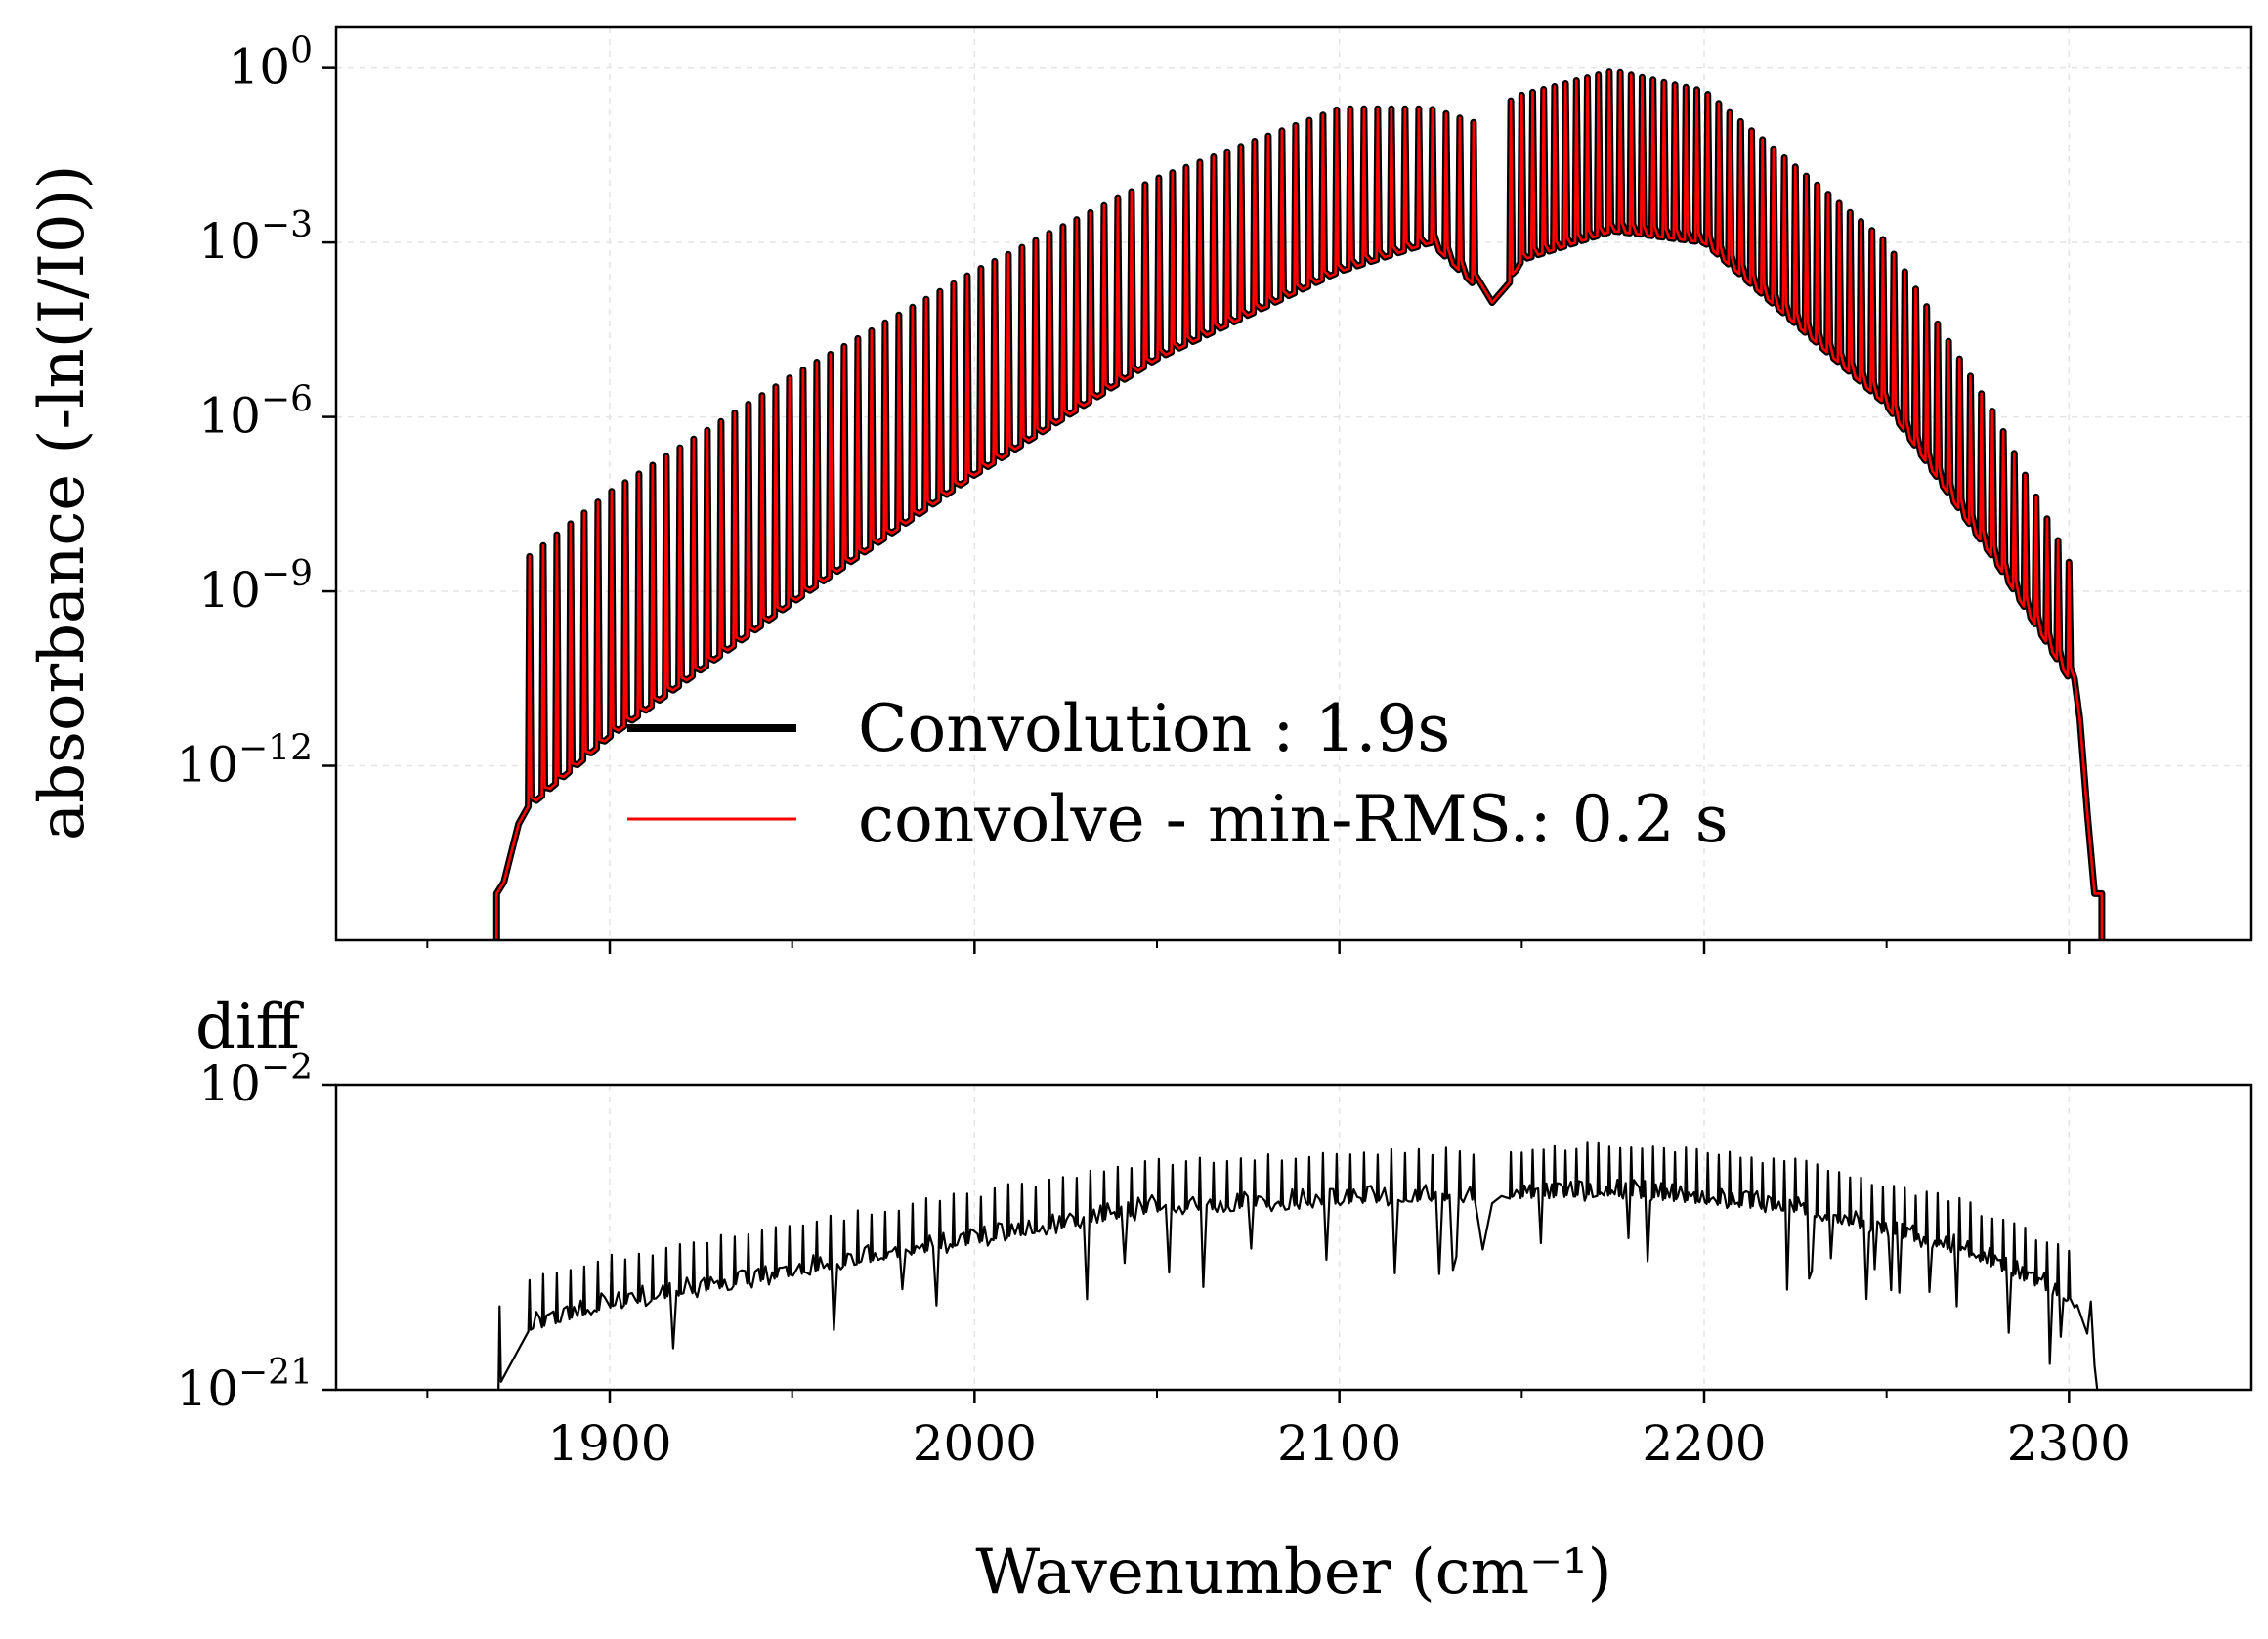  I want to click on y-axis-label: absorbance (-ln(I/I0)), so click(62, 502).